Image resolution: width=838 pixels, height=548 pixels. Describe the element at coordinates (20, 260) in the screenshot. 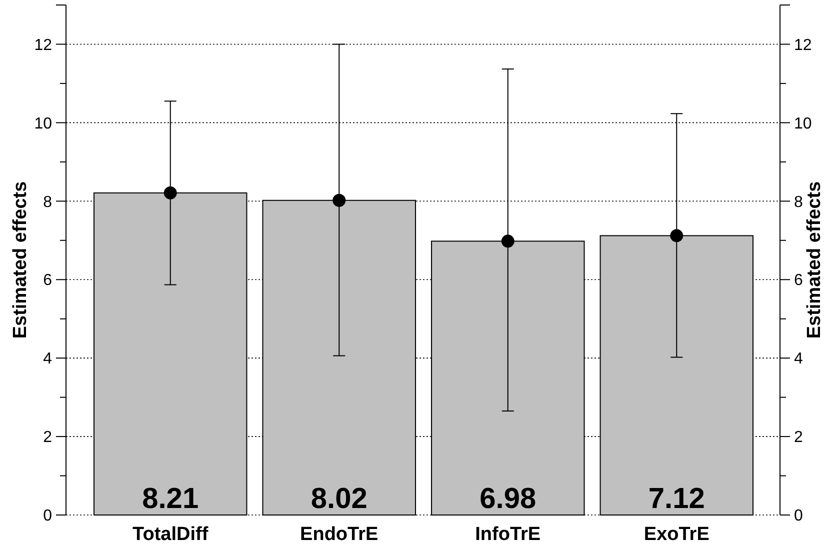

I see `y-axis-title: Estimated effects` at that location.